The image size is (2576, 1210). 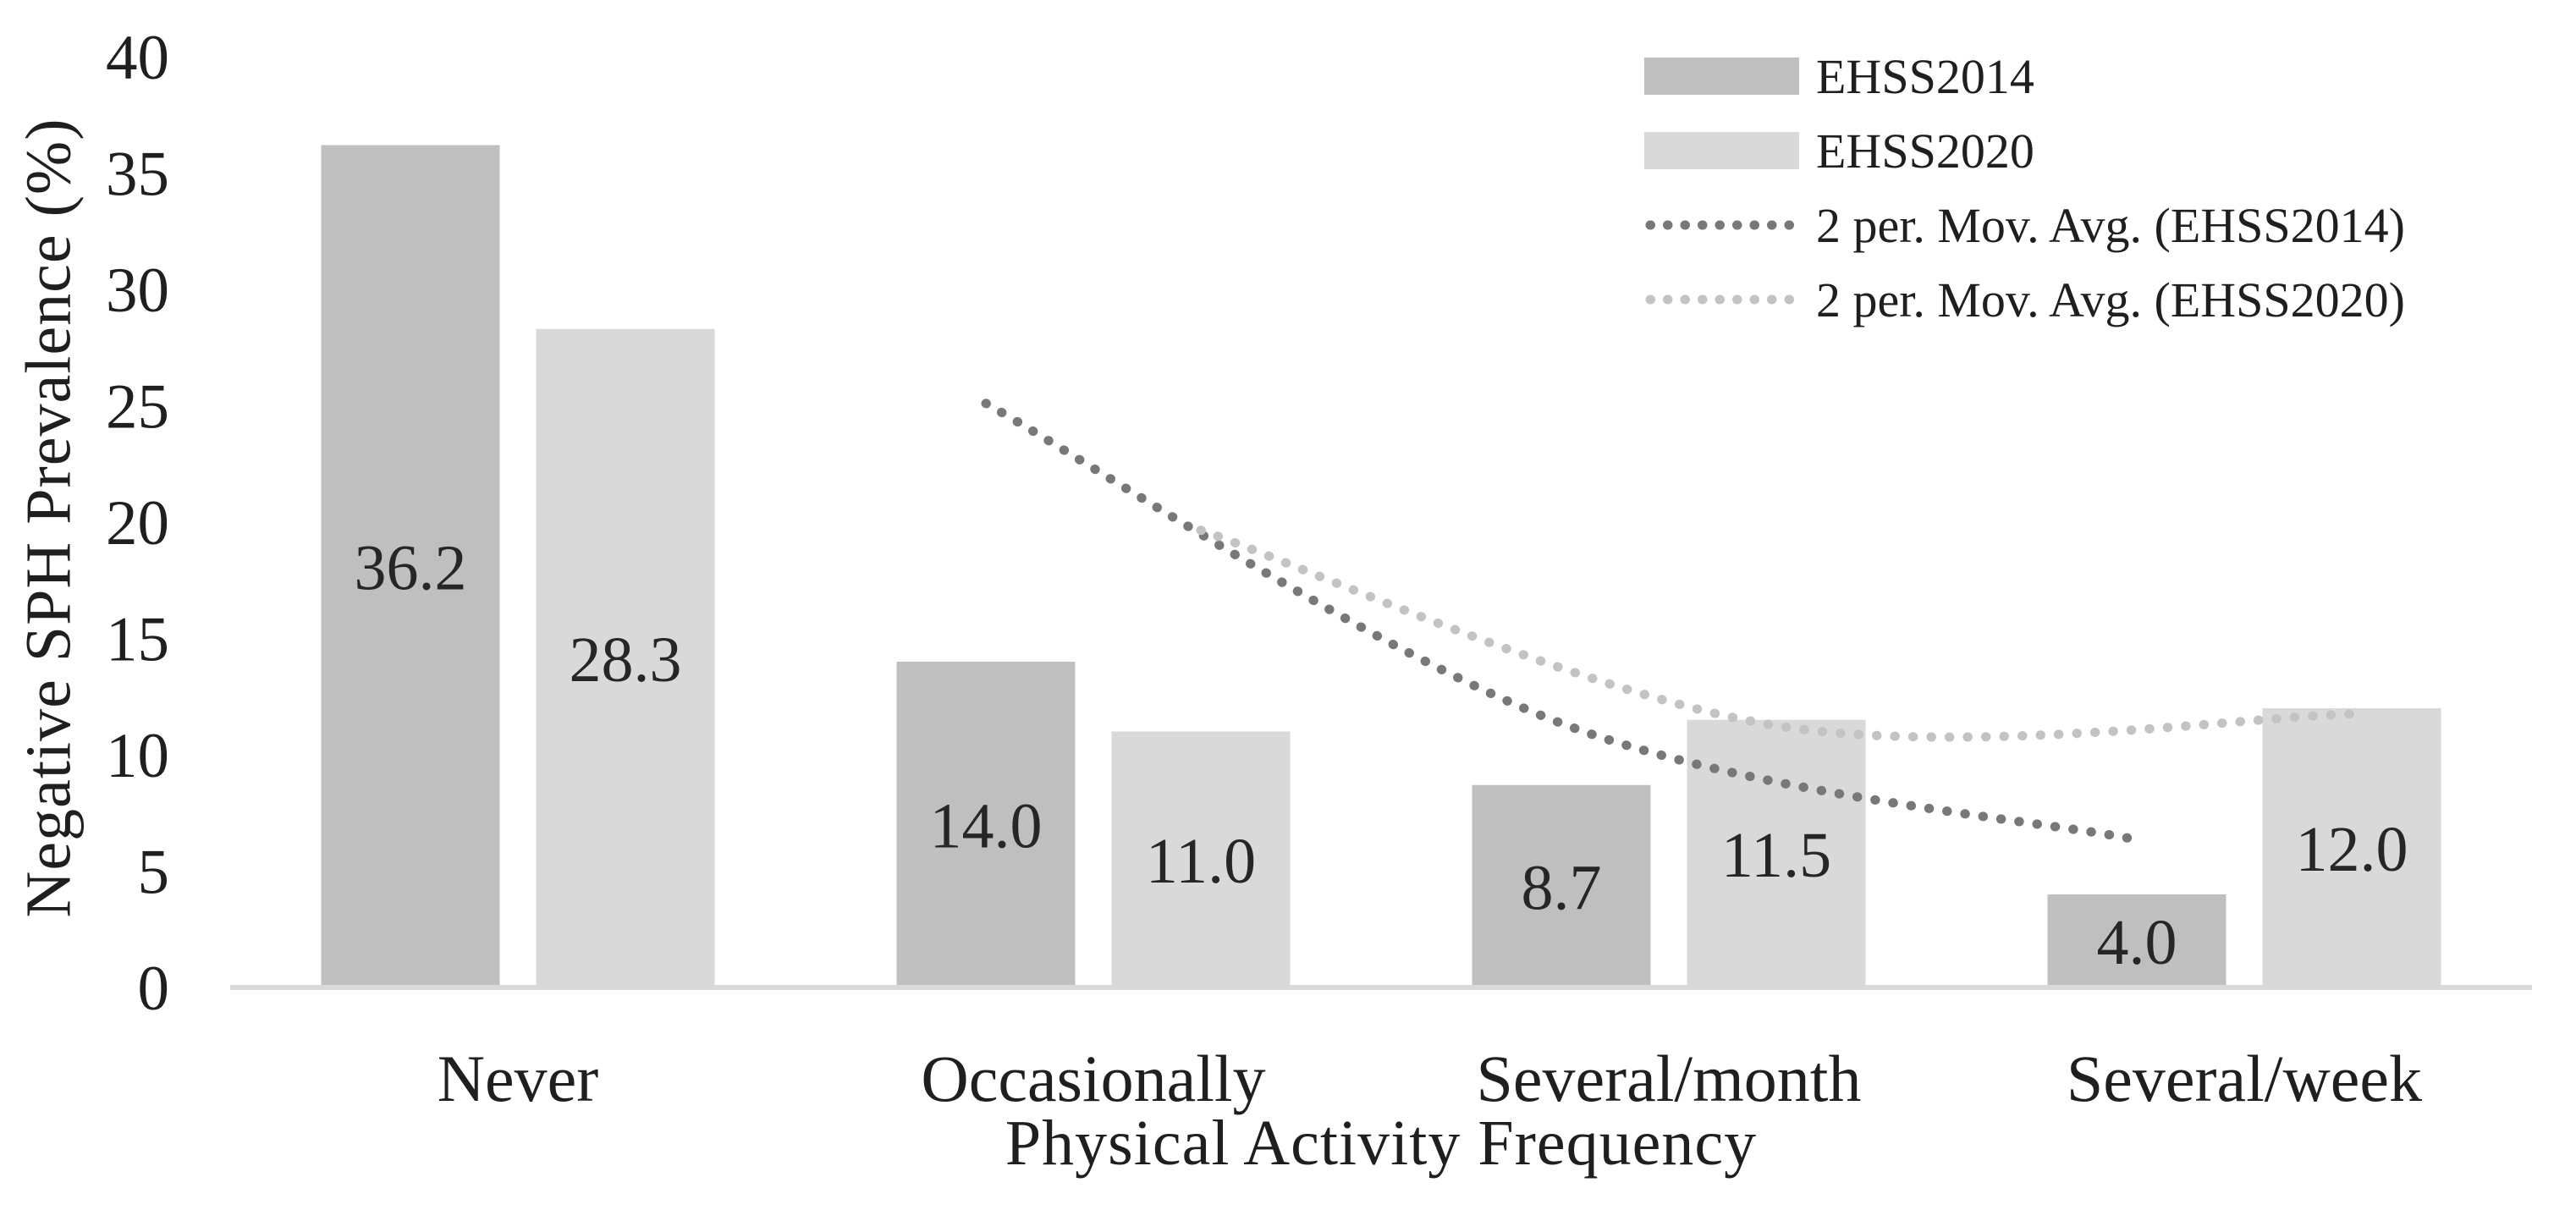 I want to click on legend-swatch-ehss2014, so click(x=1721, y=77).